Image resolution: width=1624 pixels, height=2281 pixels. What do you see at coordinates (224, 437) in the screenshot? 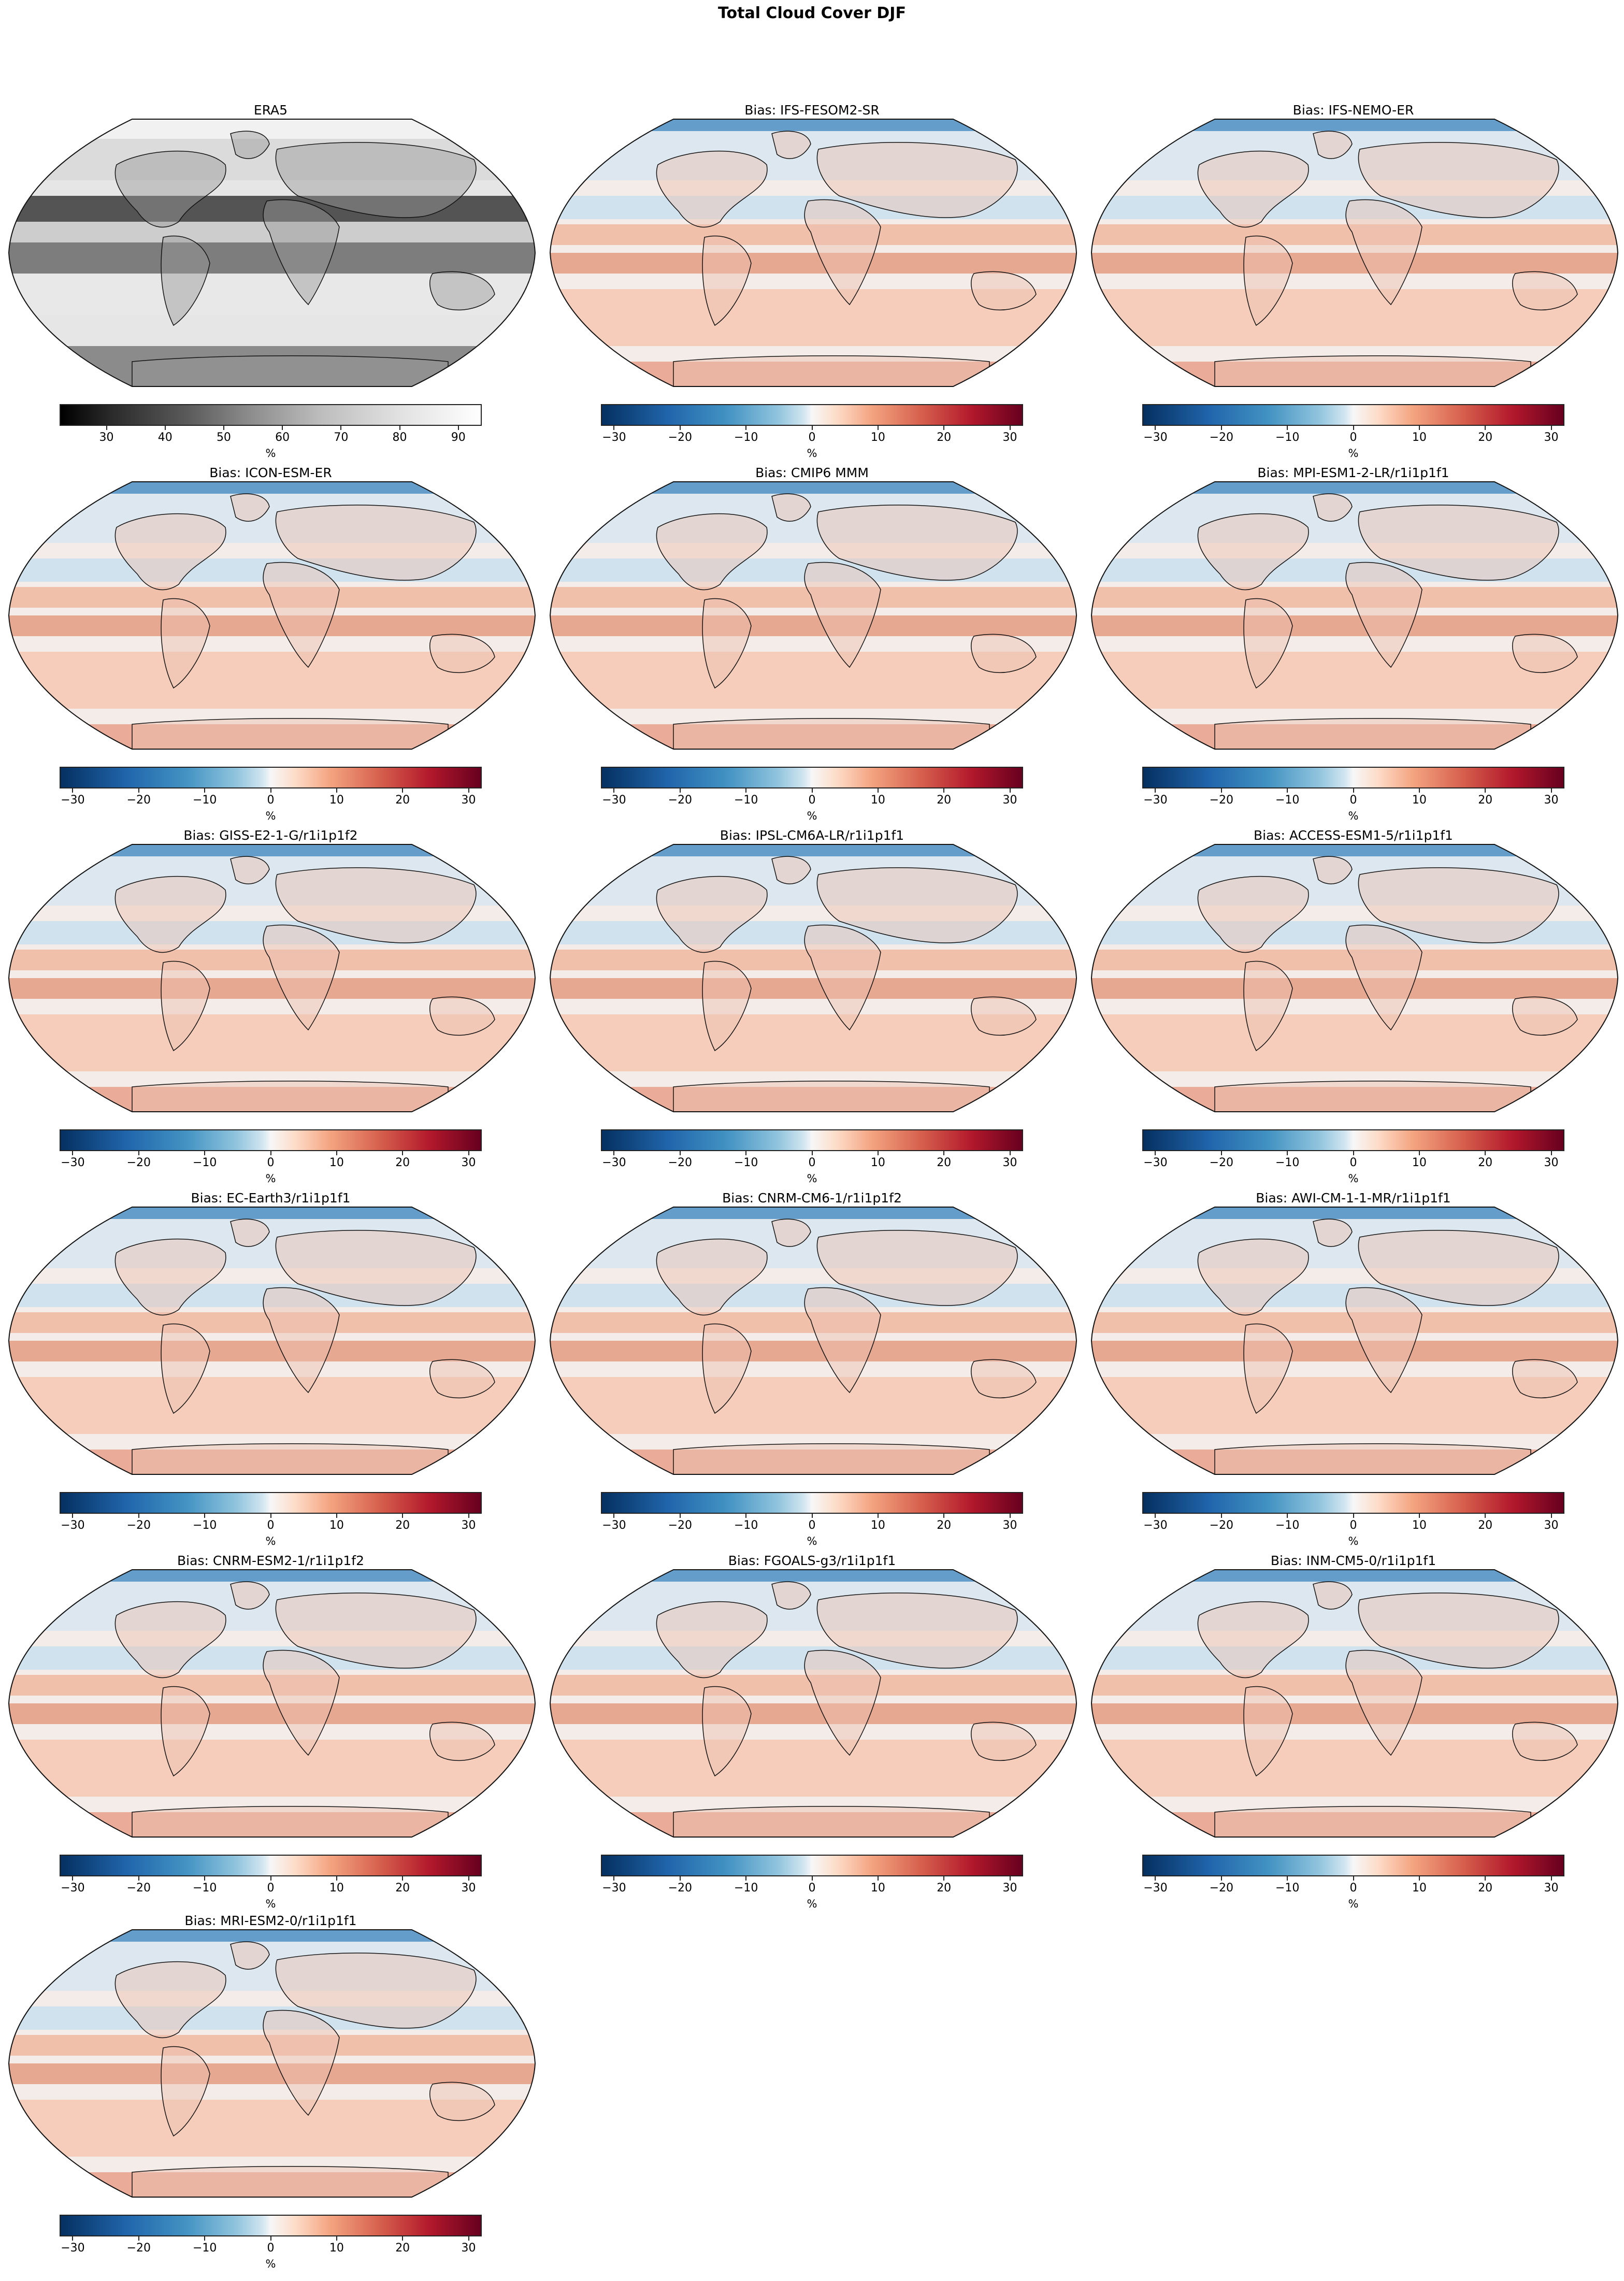
I see `tick-label: 50` at bounding box center [224, 437].